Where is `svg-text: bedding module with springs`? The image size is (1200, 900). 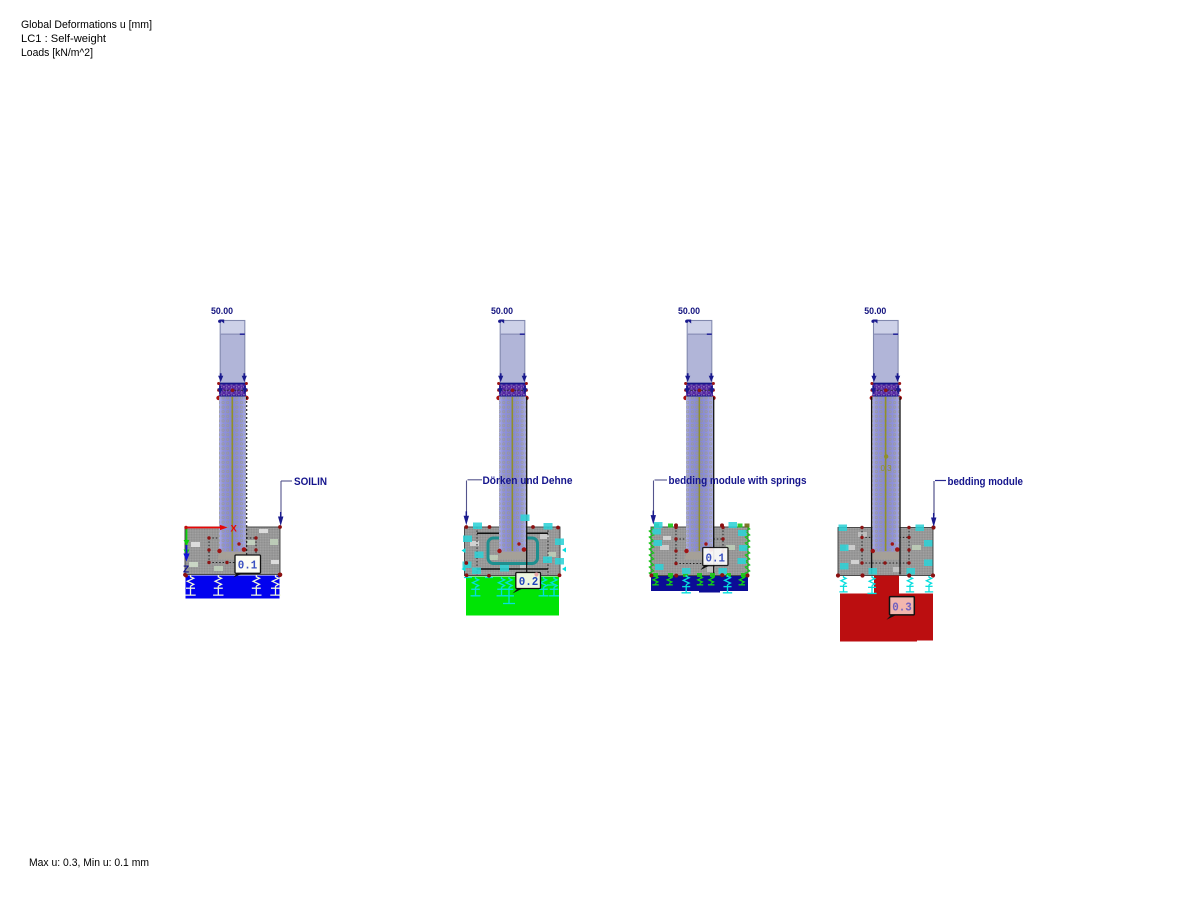 svg-text: bedding module with springs is located at coordinates (738, 481).